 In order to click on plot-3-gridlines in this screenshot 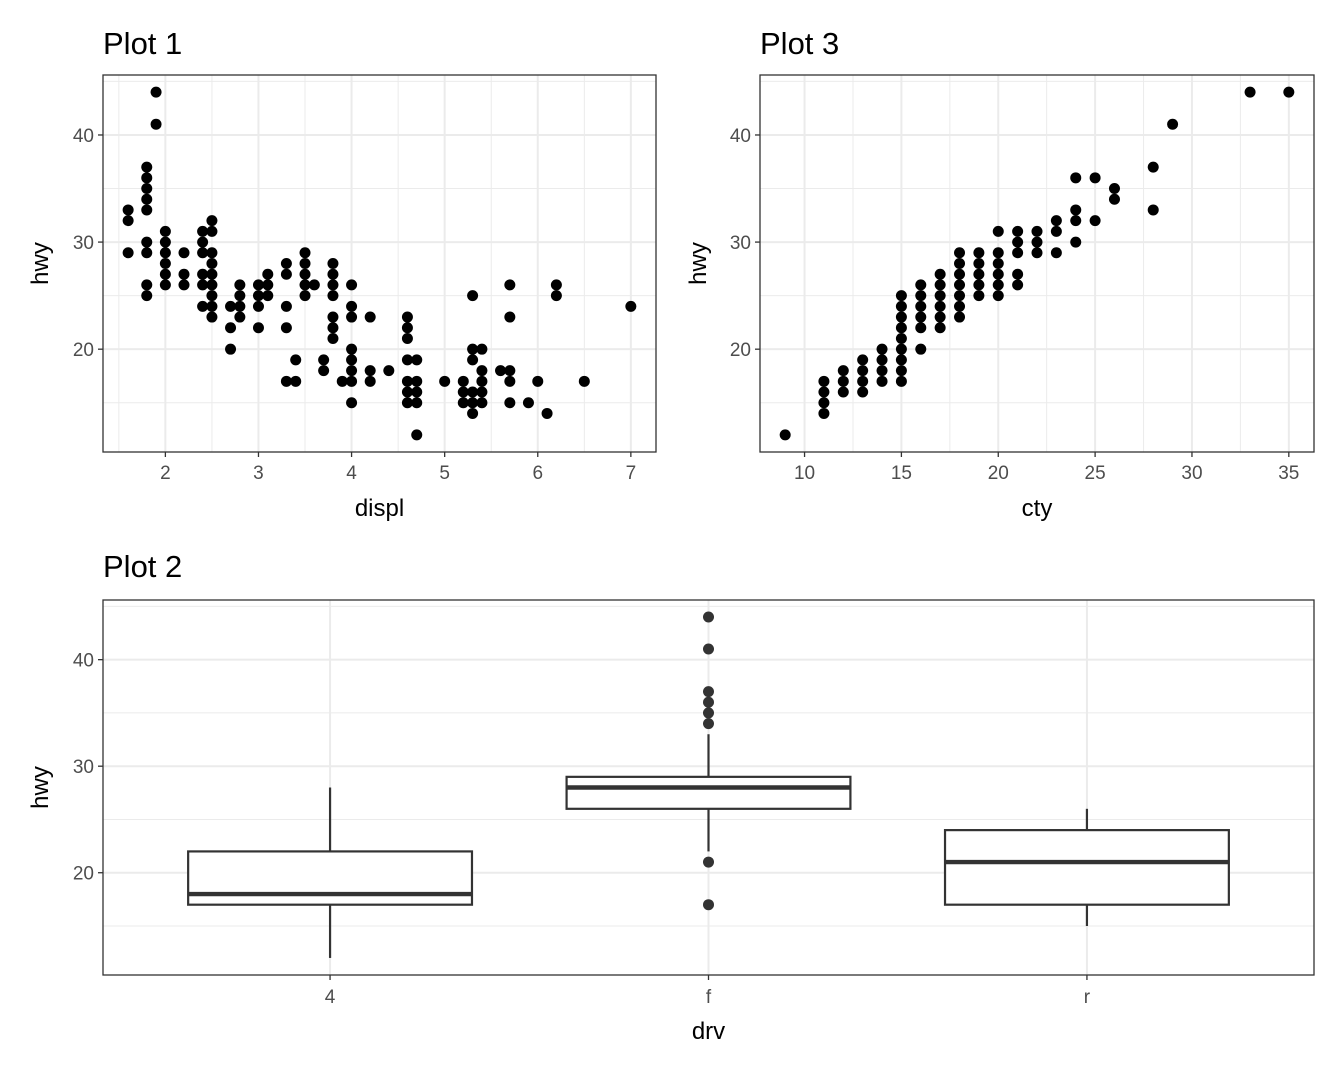, I will do `click(1037, 263)`.